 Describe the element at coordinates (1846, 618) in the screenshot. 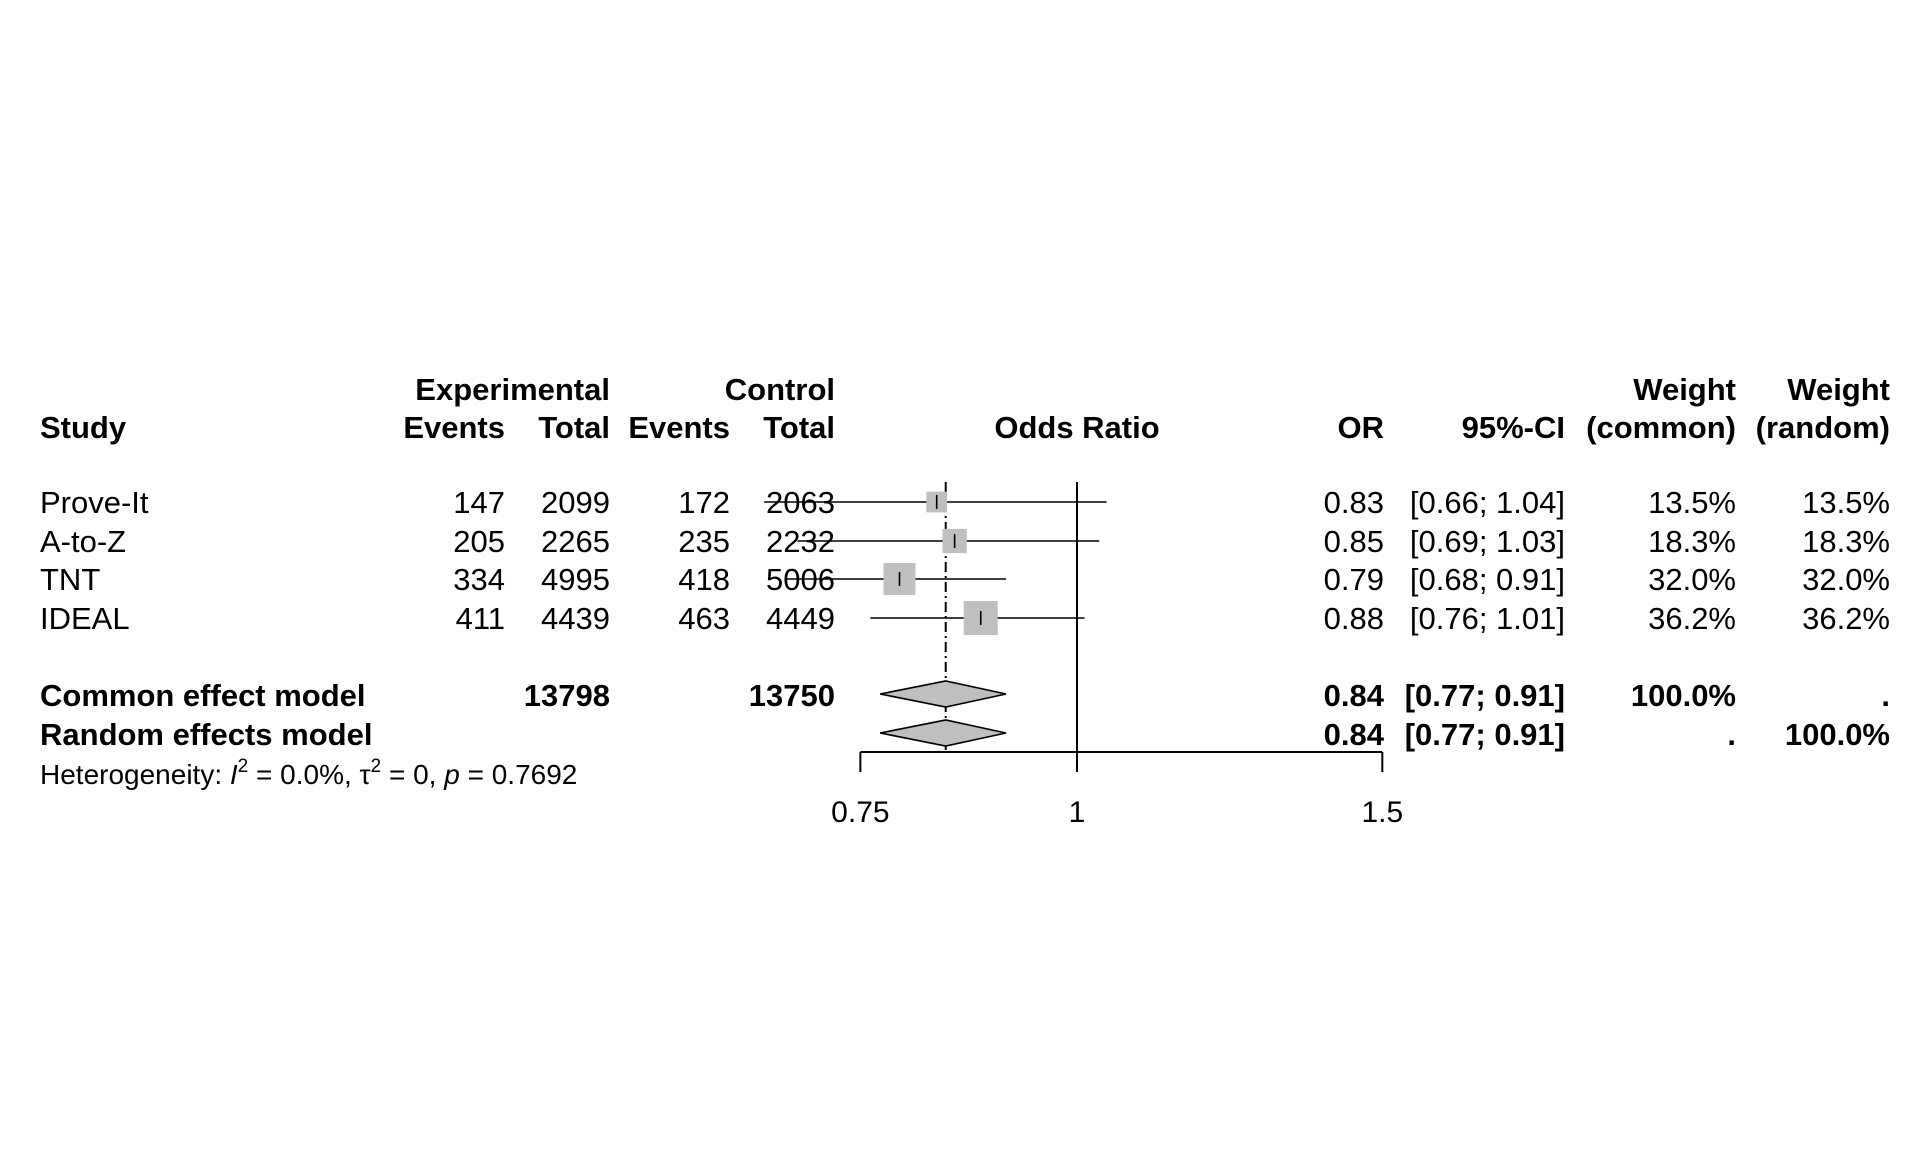

I see `weight-random: 36.2%` at that location.